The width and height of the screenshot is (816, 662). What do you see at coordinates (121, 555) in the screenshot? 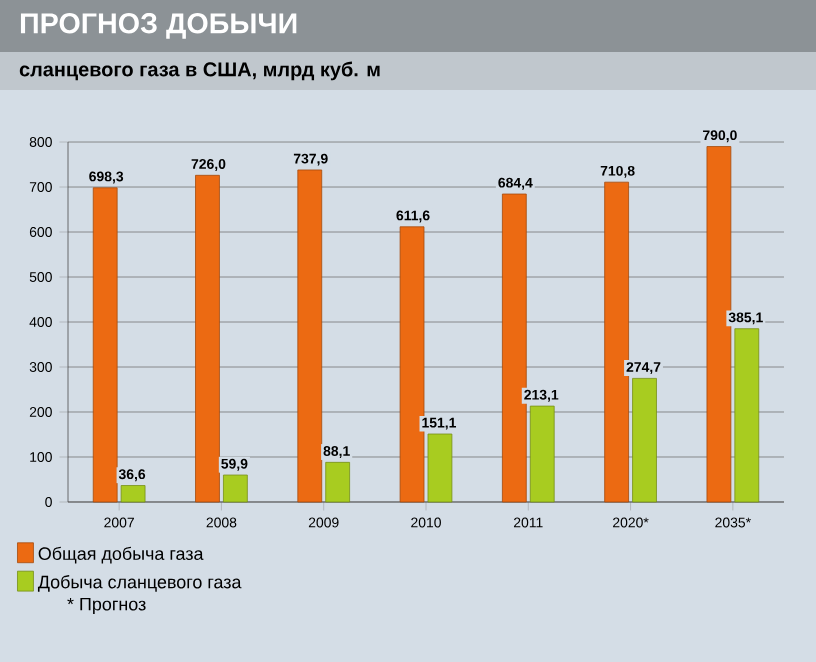
I see `legend-label: Общая добыча газа` at bounding box center [121, 555].